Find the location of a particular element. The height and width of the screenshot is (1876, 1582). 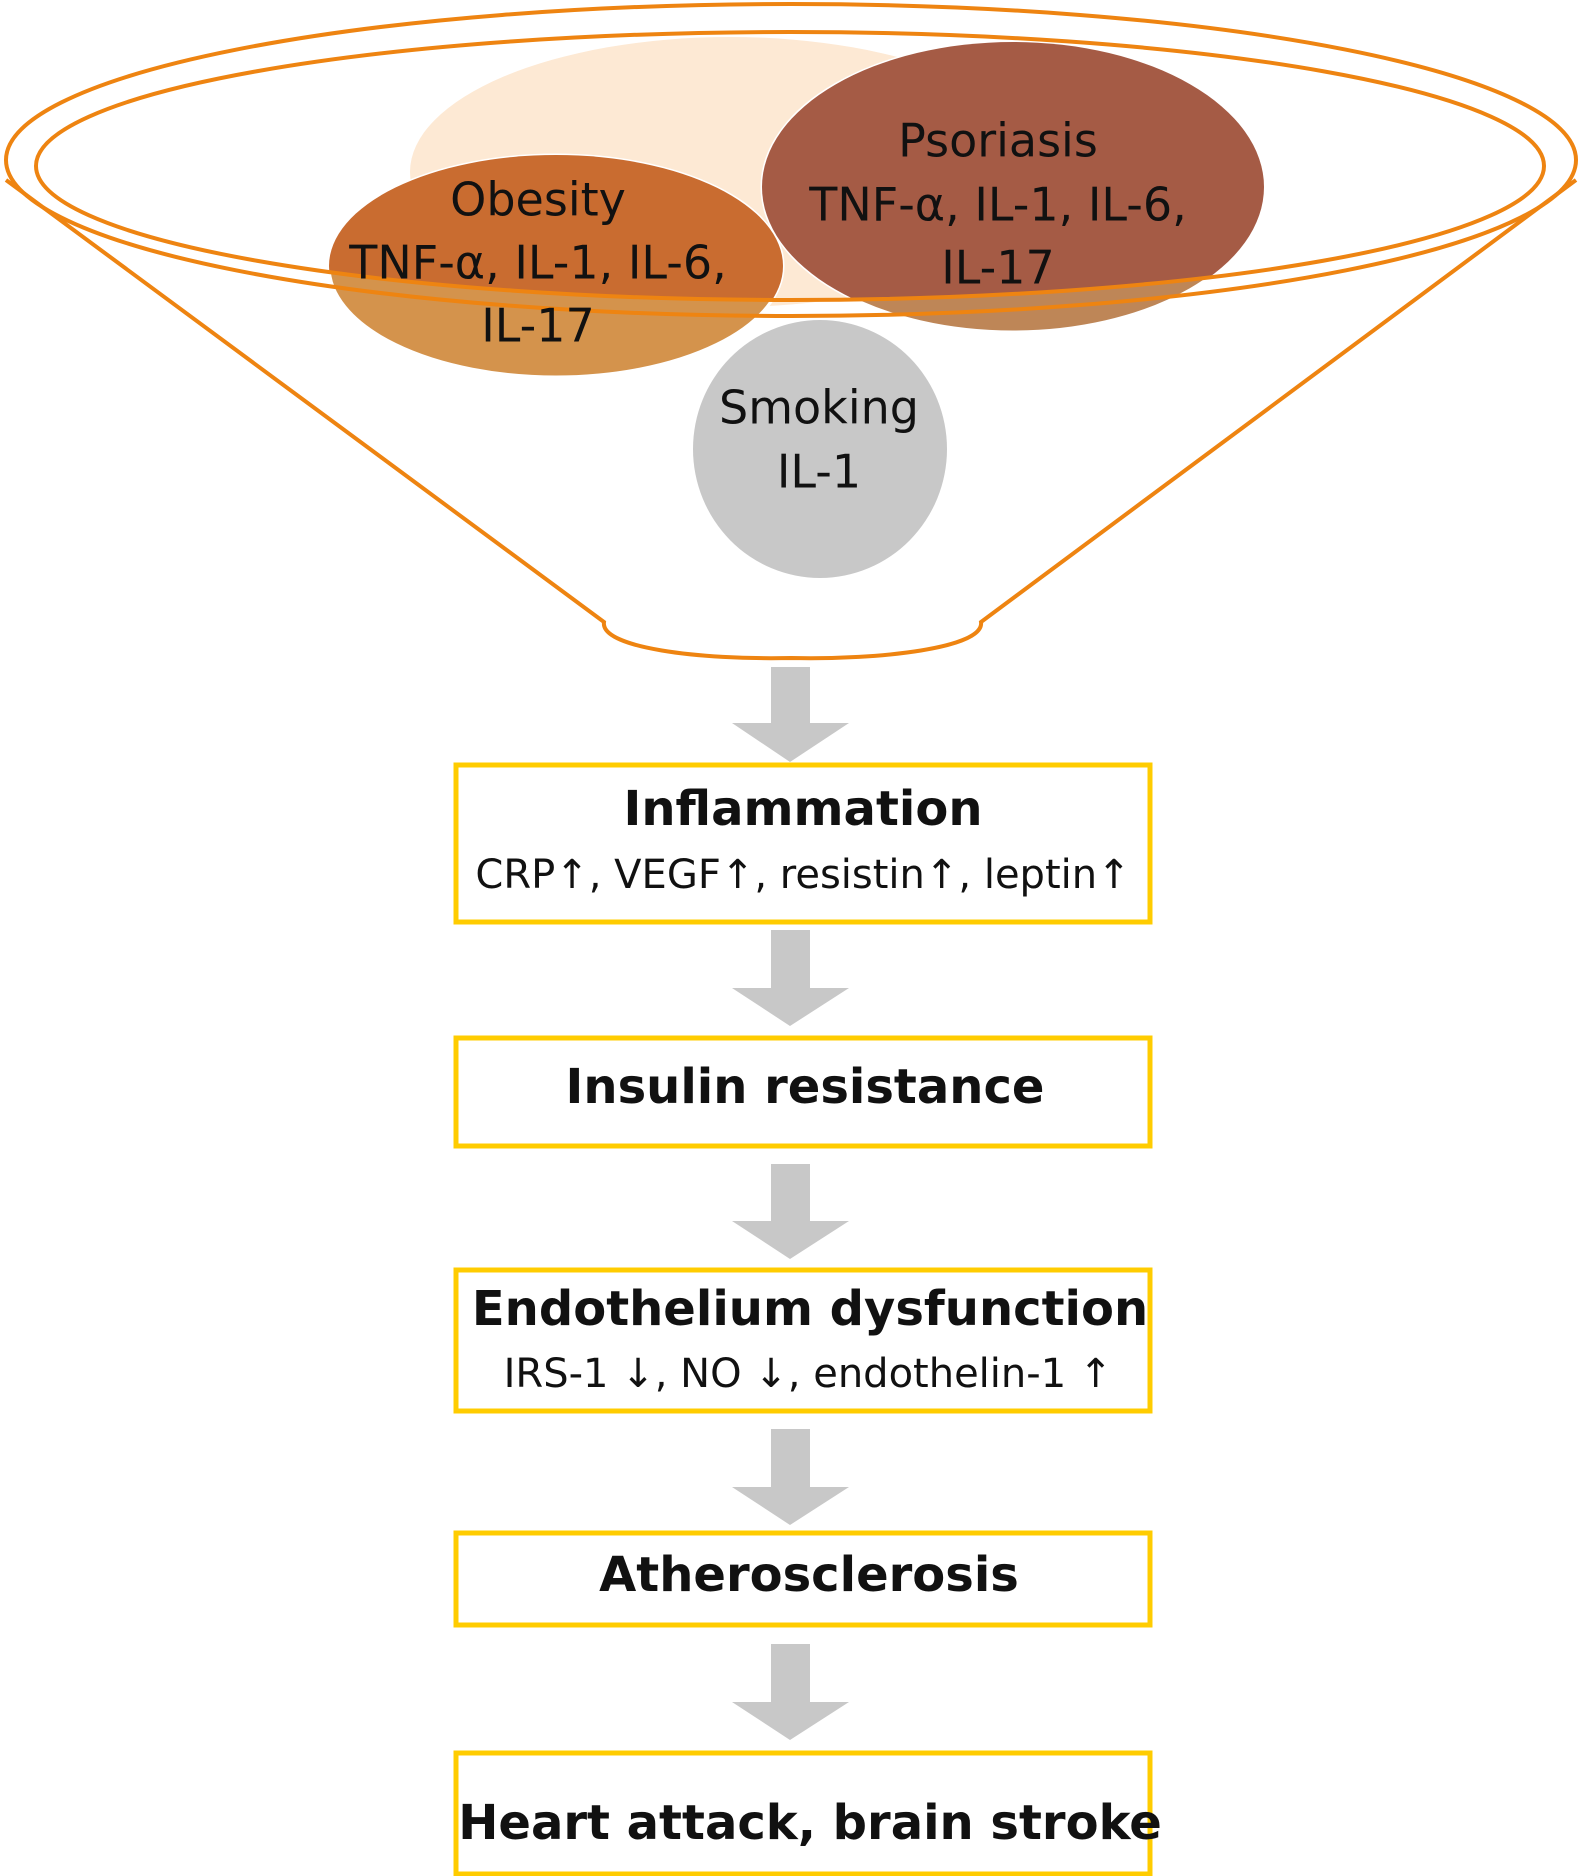

step-title: Insulin resistance is located at coordinates (805, 1087).